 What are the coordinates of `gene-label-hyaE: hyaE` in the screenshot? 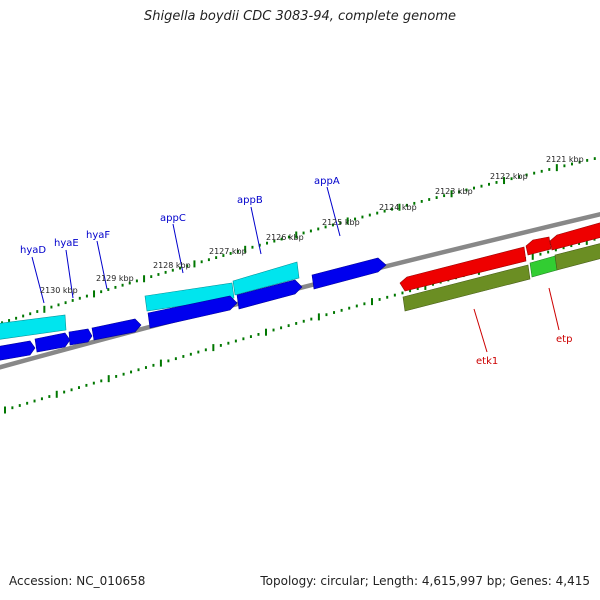 It's located at (66, 243).